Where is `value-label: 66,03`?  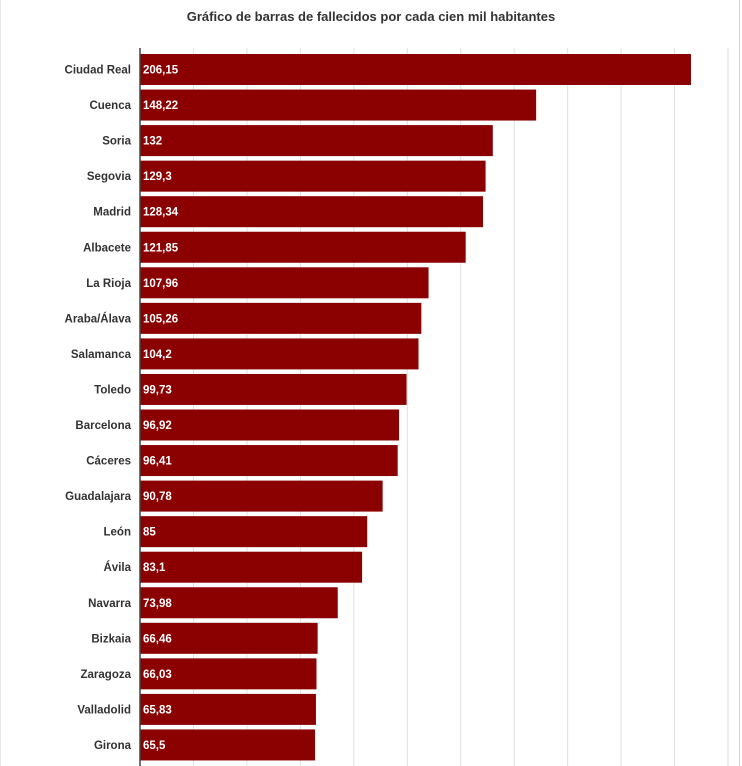
value-label: 66,03 is located at coordinates (157, 675).